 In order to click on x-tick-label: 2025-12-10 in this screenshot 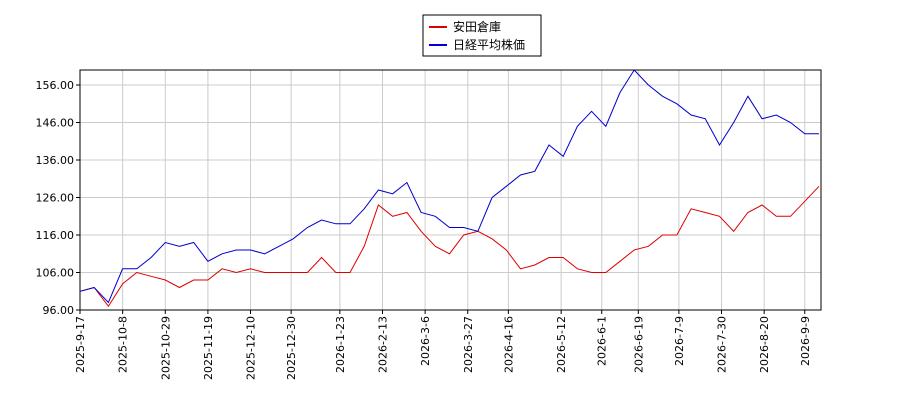, I will do `click(251, 348)`.